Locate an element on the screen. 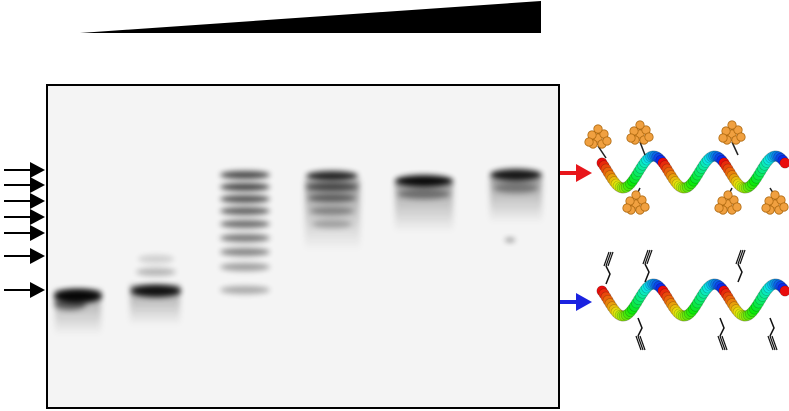 The image size is (789, 411). concentration-wedge is located at coordinates (310, 17).